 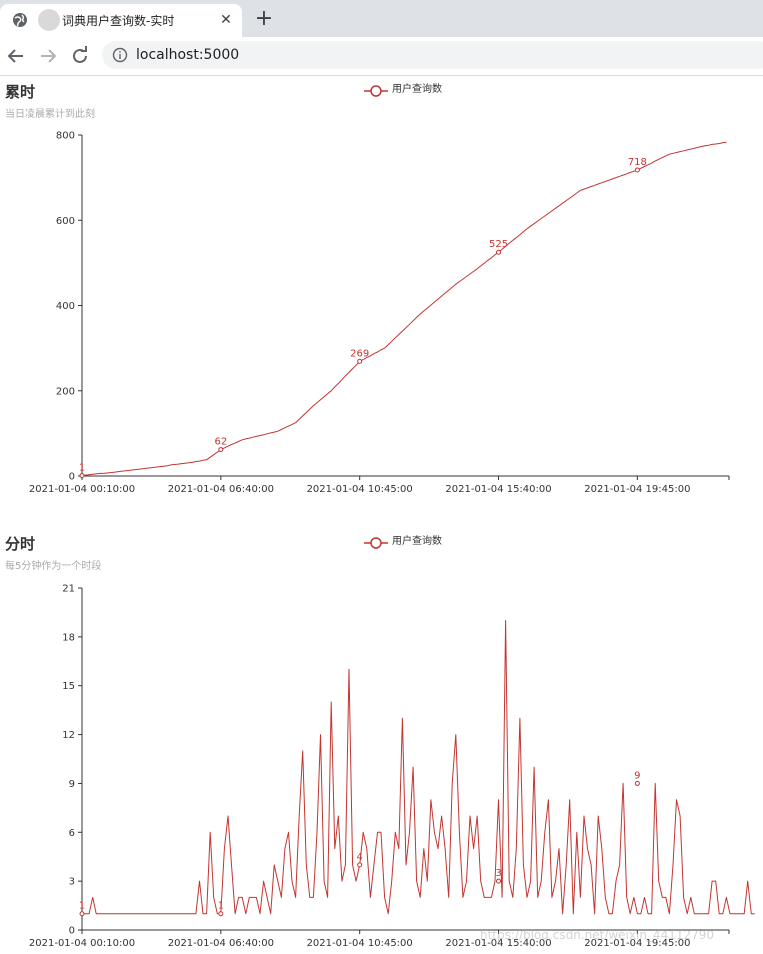 I want to click on info-icon, so click(x=120, y=55).